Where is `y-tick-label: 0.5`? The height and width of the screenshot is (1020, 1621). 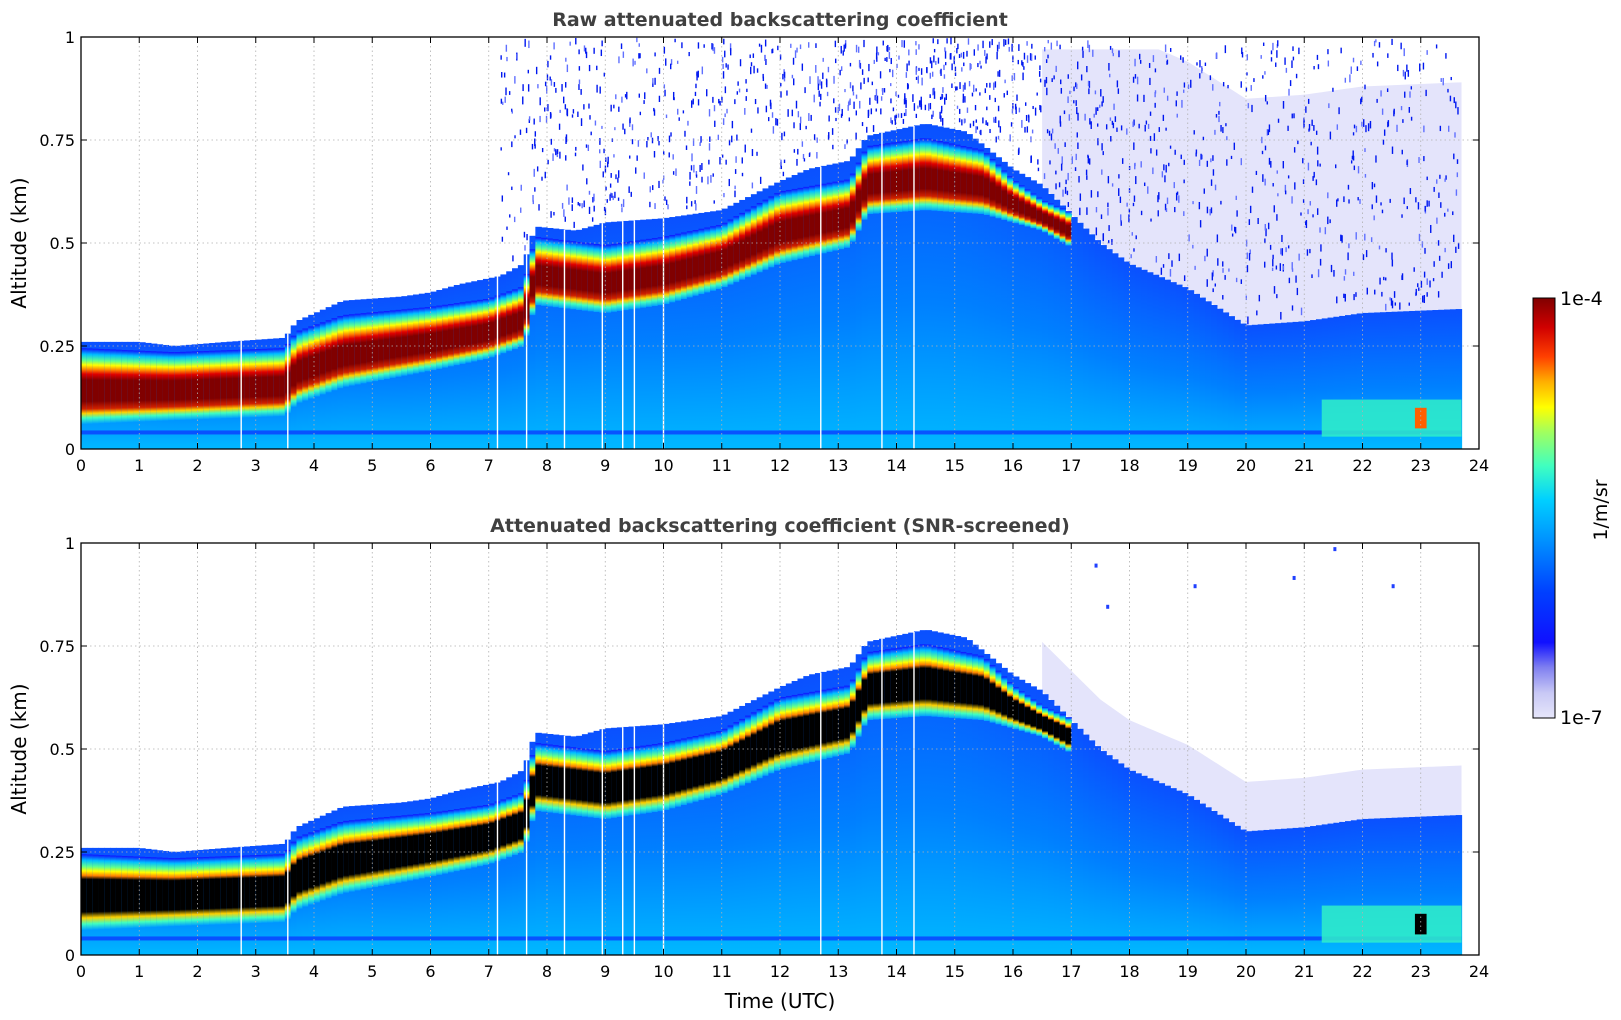
y-tick-label: 0.5 is located at coordinates (62, 243).